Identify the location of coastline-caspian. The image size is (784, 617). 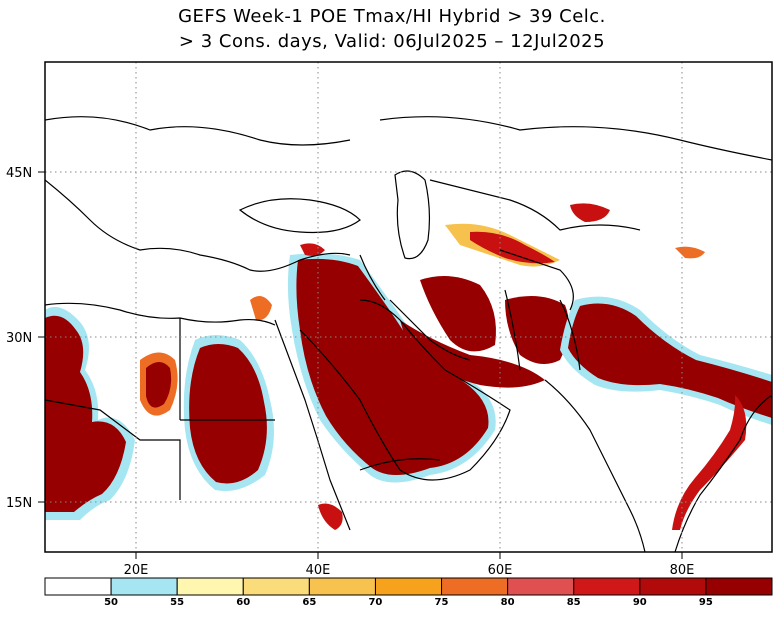
(412, 215).